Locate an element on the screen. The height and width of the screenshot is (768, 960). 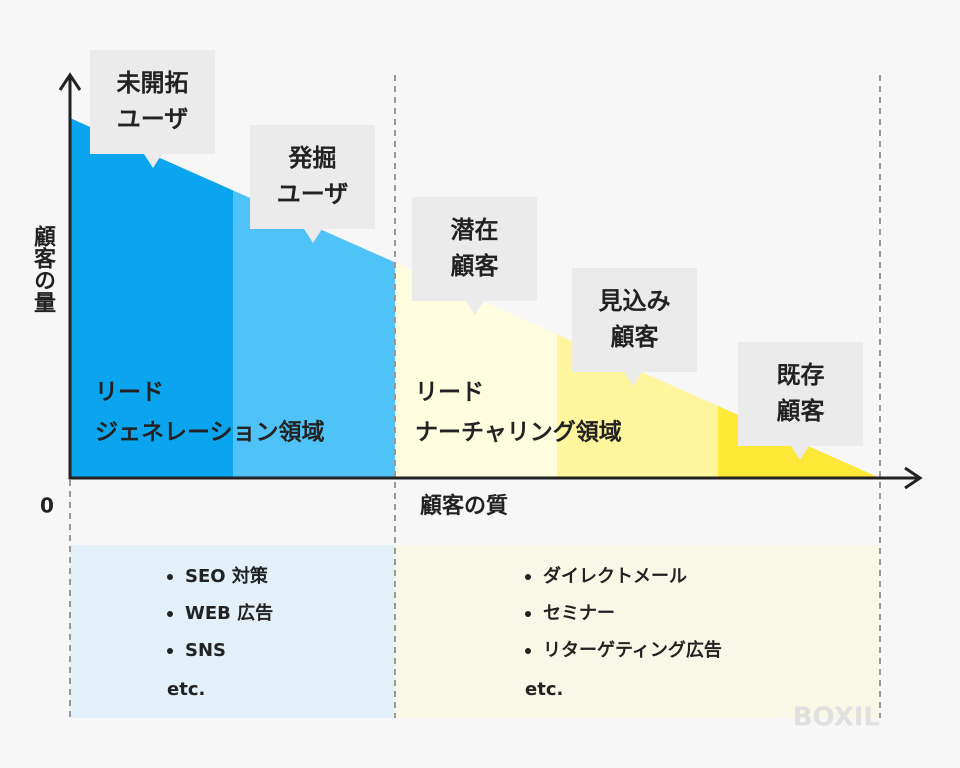
left-panel is located at coordinates (232, 631).